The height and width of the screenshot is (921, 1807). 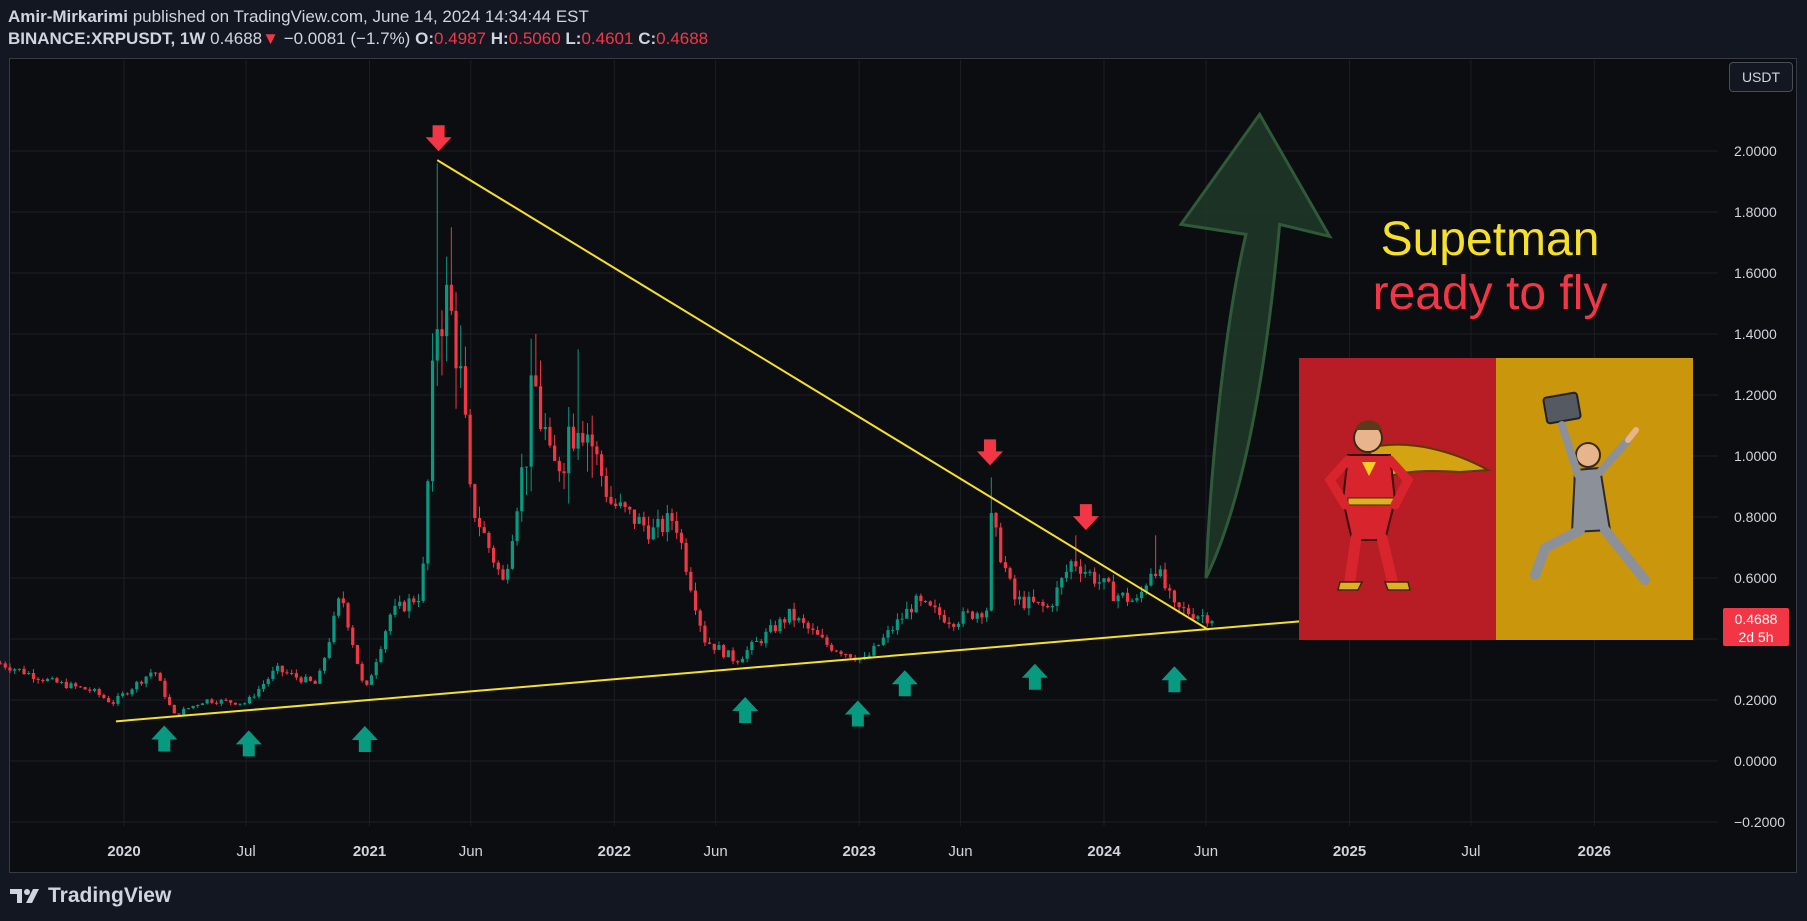 I want to click on currency-button: USDT, so click(x=1761, y=77).